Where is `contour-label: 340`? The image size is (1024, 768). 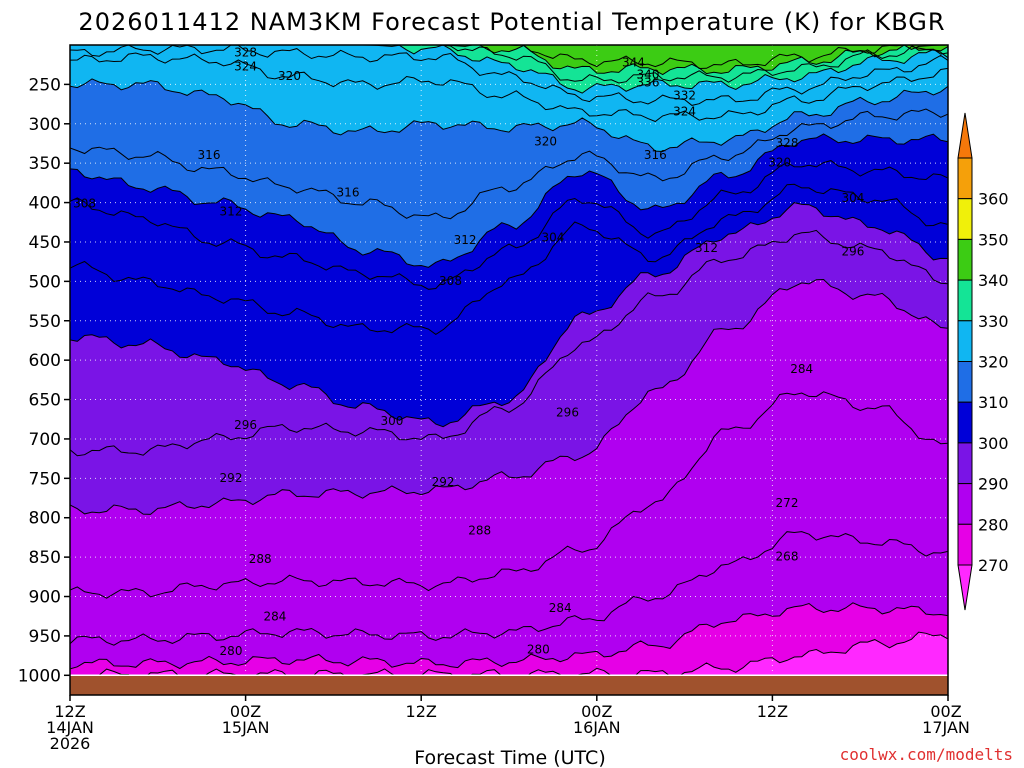
contour-label: 340 is located at coordinates (648, 74).